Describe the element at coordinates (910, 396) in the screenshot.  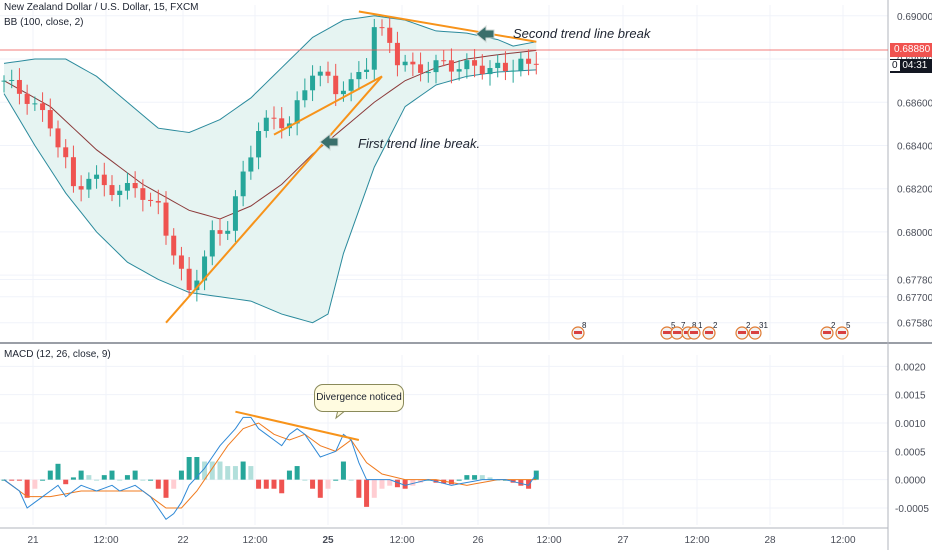
I see `macd-tick-label: 0.0015` at that location.